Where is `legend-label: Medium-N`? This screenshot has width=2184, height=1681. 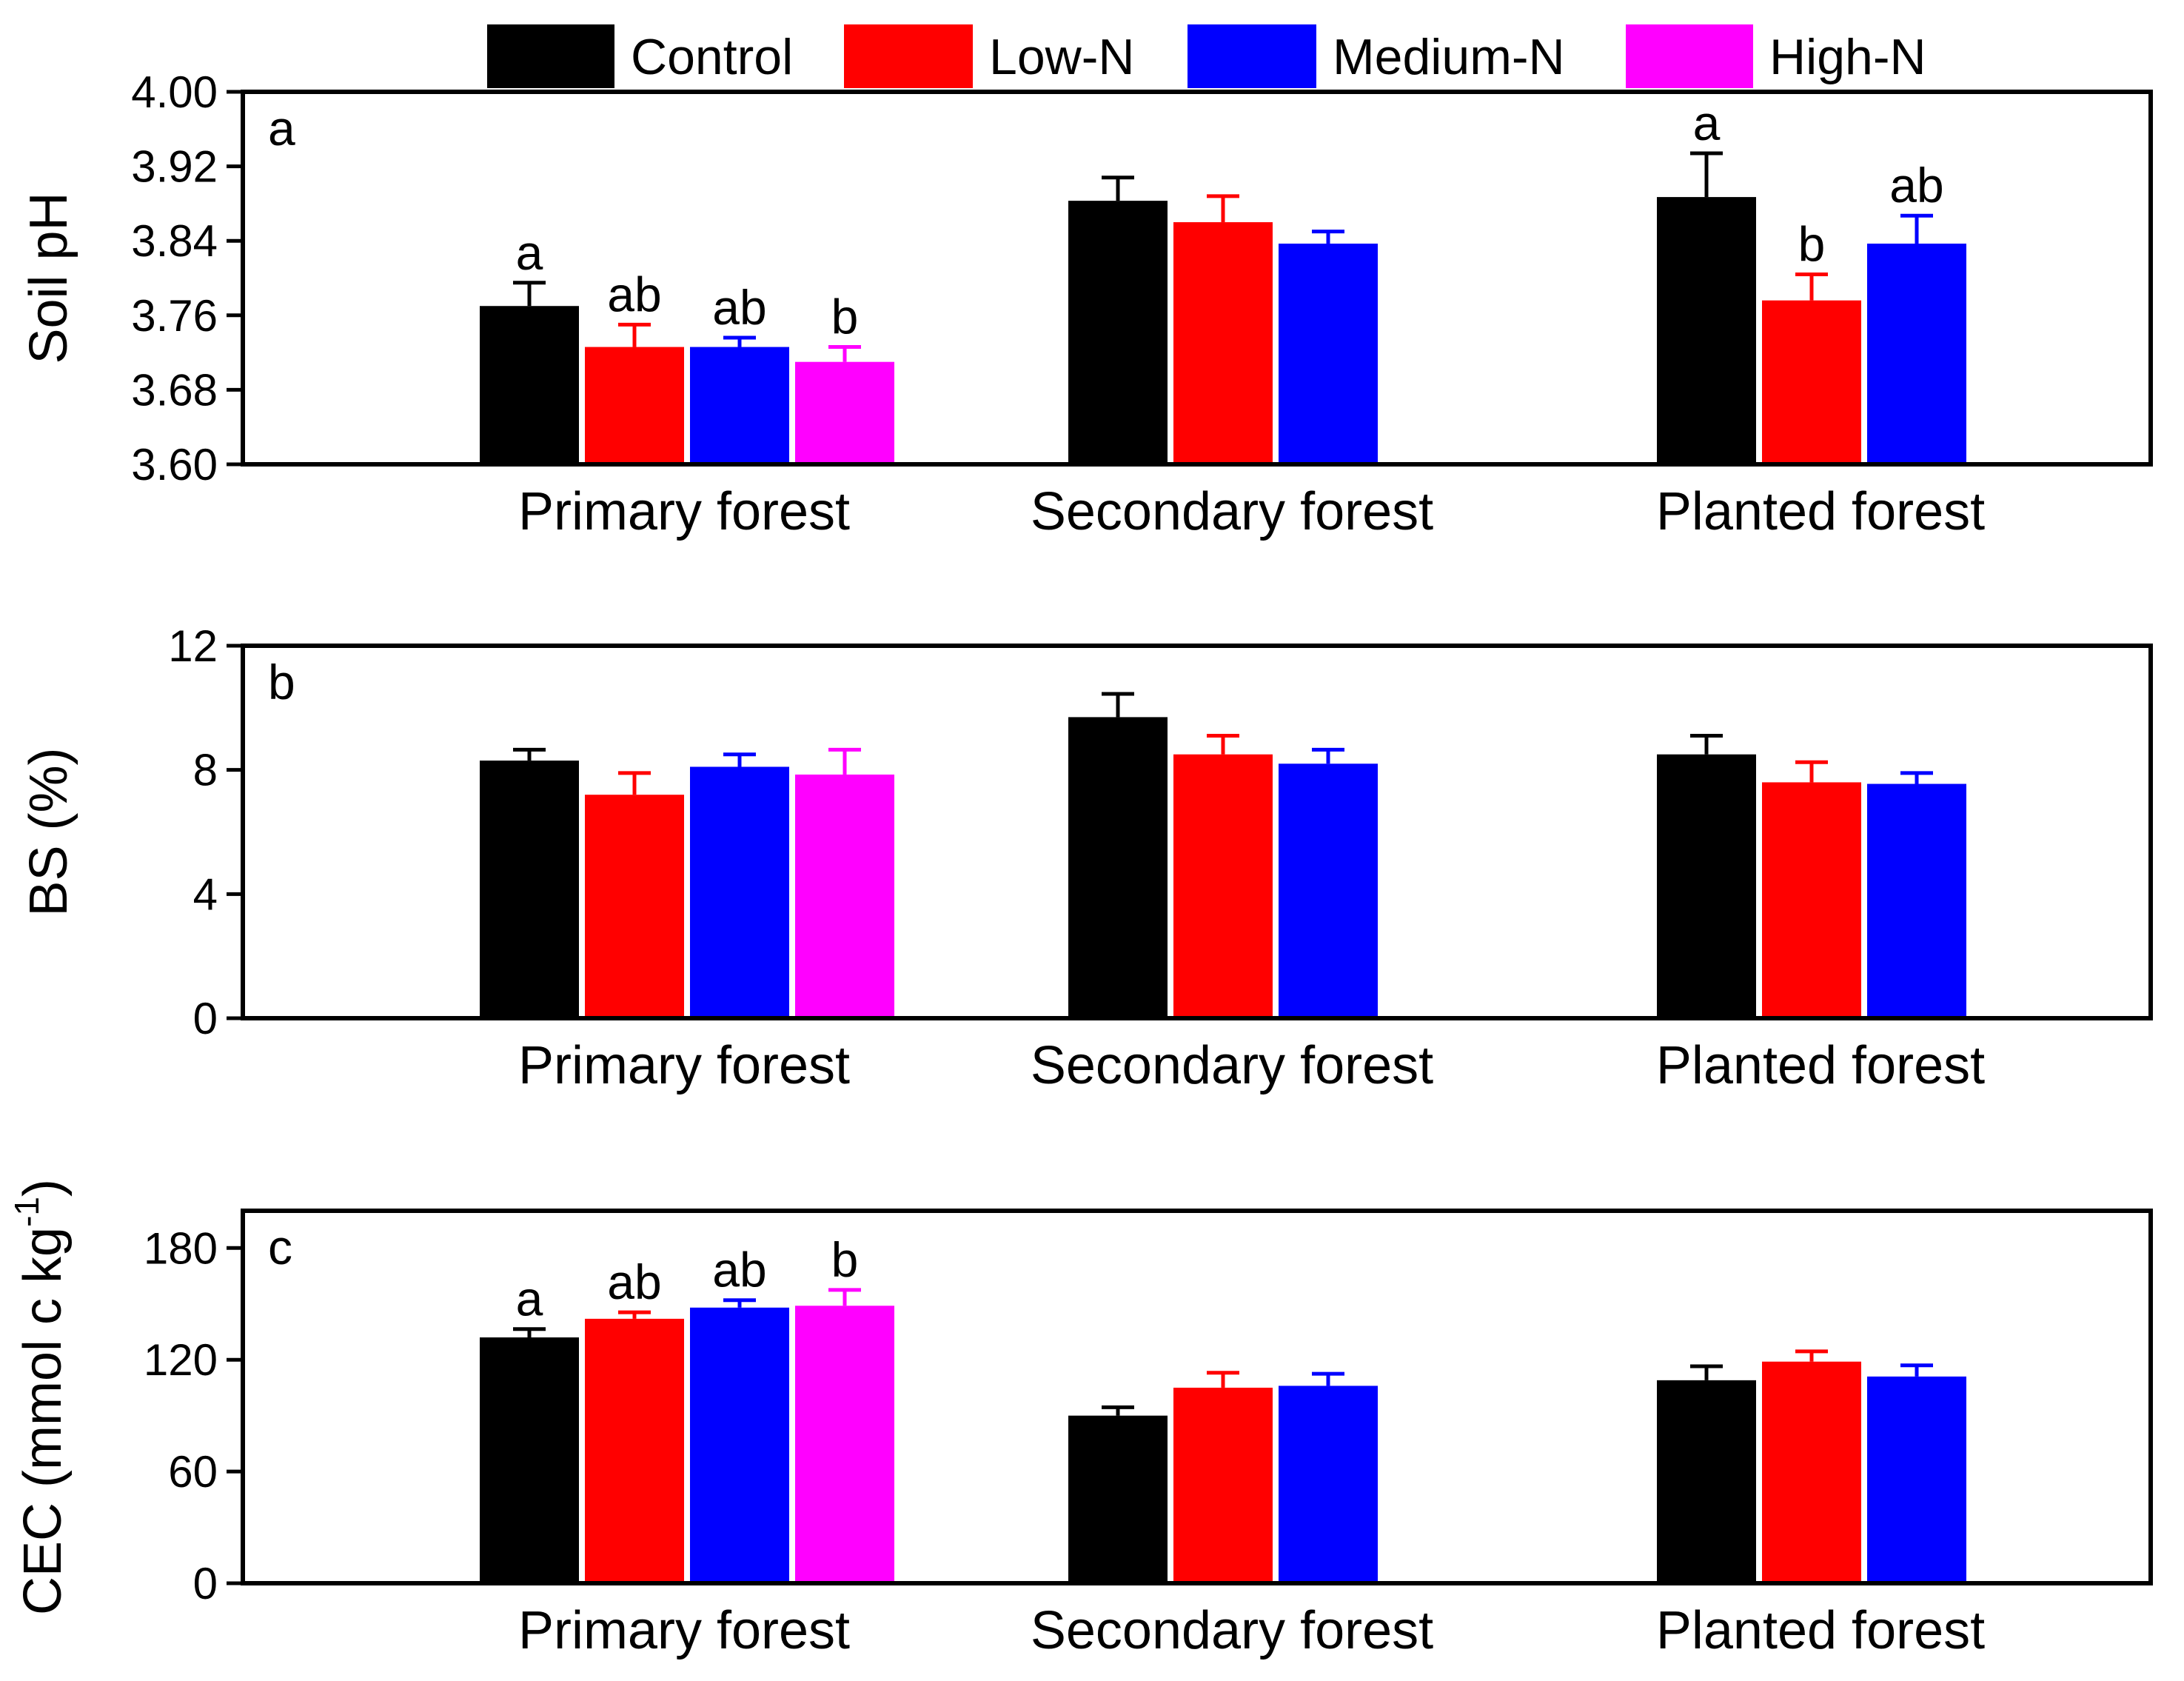
legend-label: Medium-N is located at coordinates (1449, 57).